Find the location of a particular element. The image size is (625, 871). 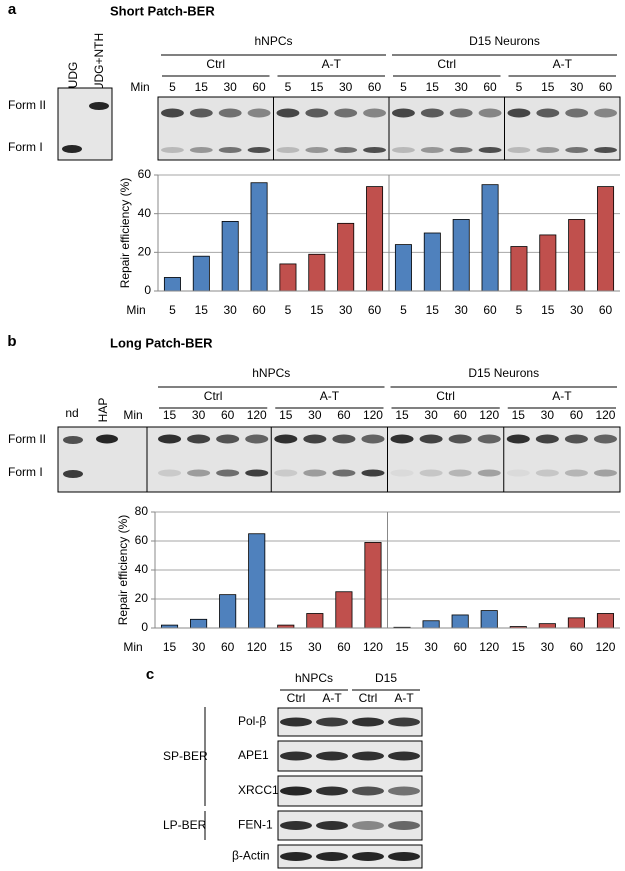

y-tick-label: 60 is located at coordinates (142, 540).